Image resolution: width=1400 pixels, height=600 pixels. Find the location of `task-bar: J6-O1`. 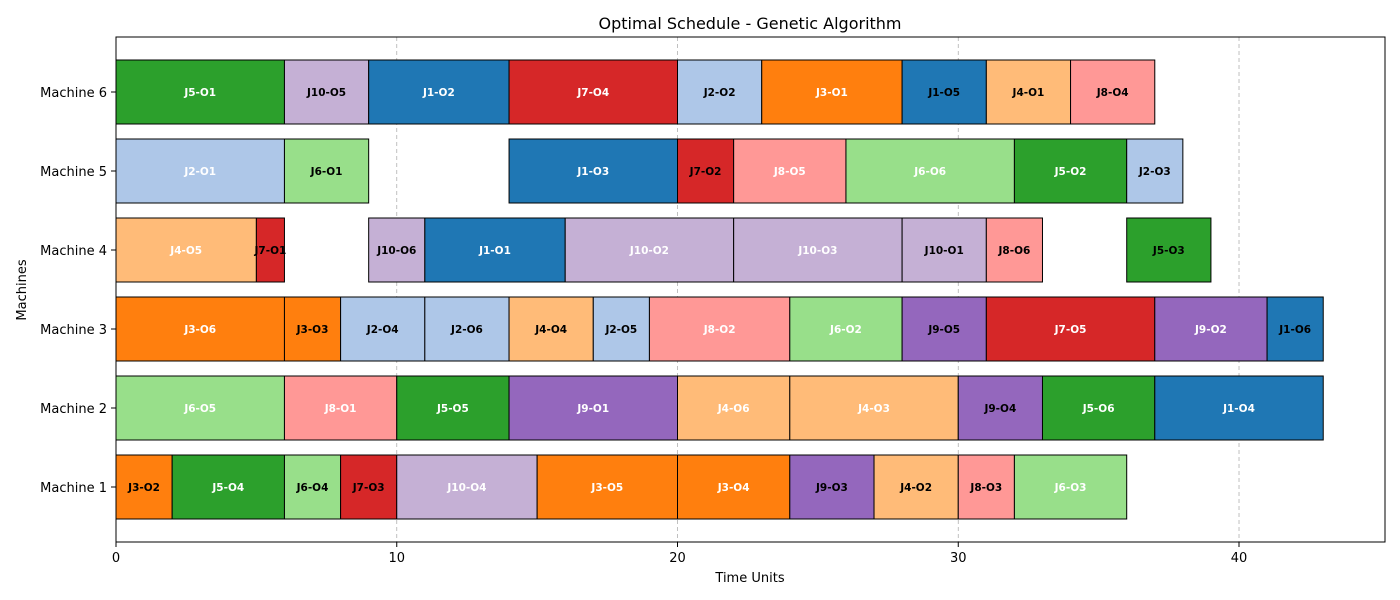

task-bar: J6-O1 is located at coordinates (326, 171).